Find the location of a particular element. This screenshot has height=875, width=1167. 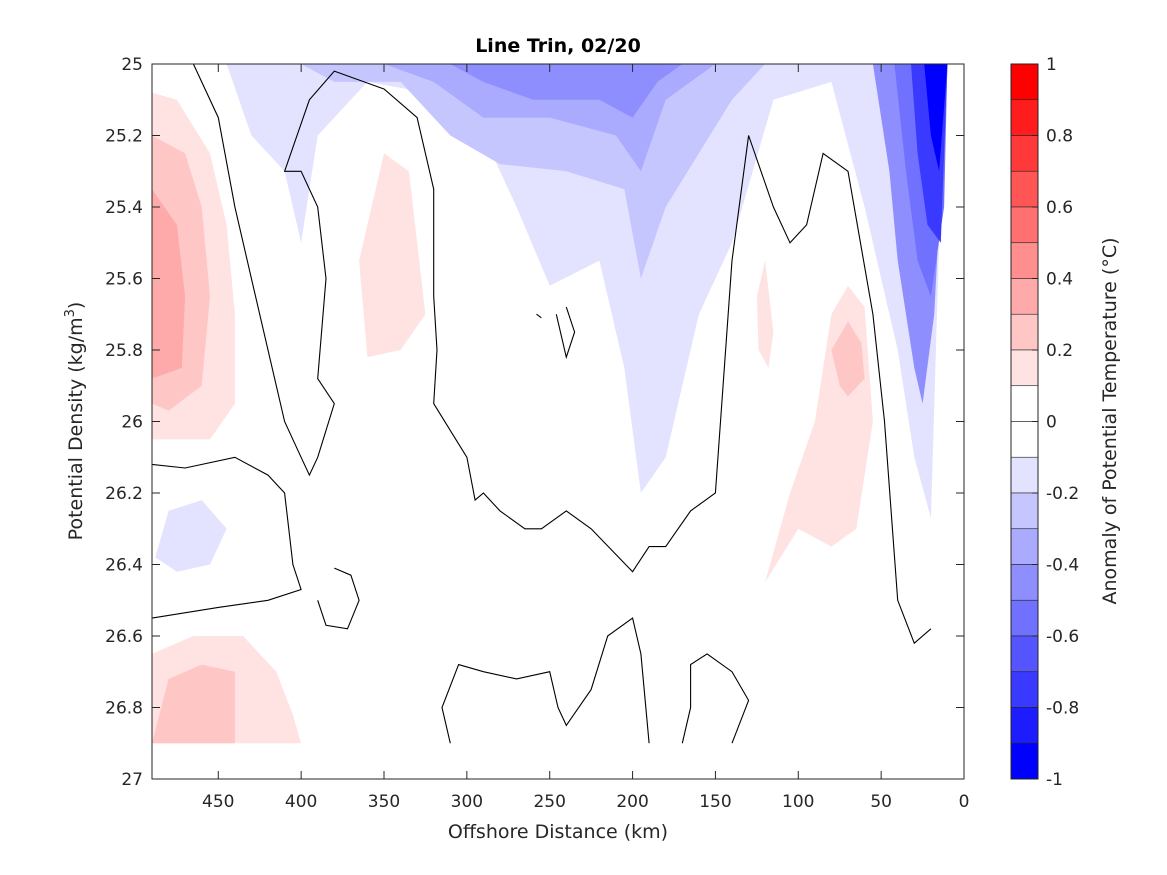

y-axis-label: Potential Density (kg/m3) is located at coordinates (75, 421).